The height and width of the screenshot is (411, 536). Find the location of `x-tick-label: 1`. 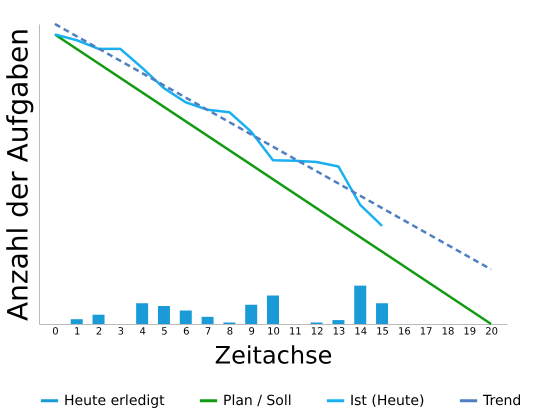

x-tick-label: 1 is located at coordinates (77, 332).